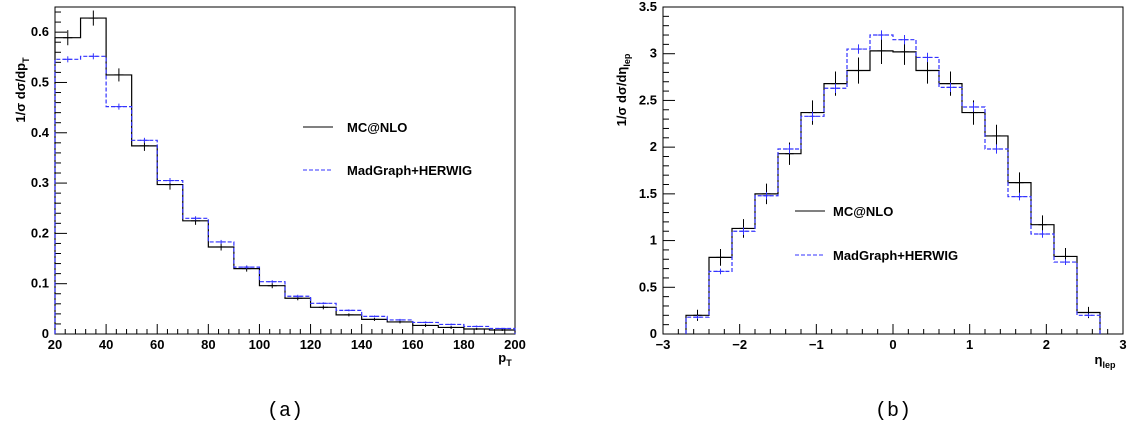 The height and width of the screenshot is (427, 1127). What do you see at coordinates (40, 81) in the screenshot?
I see `y-tick-label-a: 0.5` at bounding box center [40, 81].